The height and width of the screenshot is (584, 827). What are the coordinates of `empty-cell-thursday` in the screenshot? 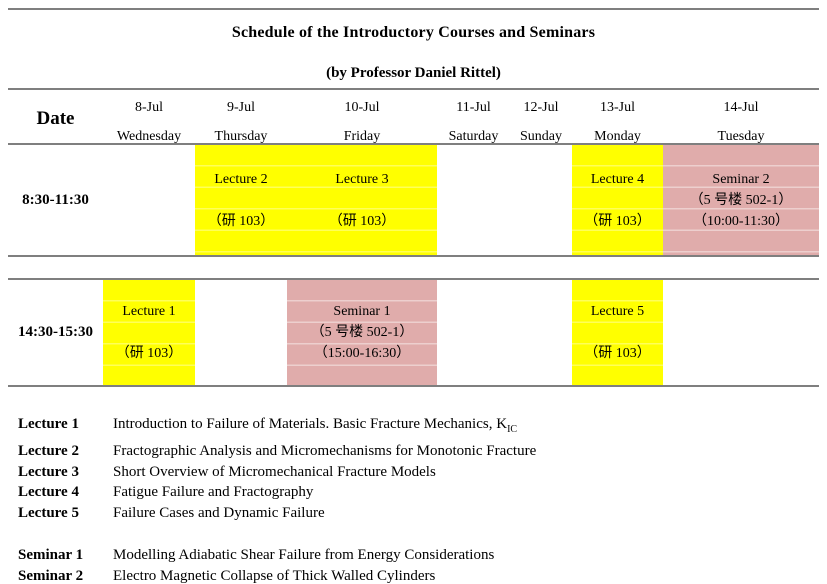 It's located at (241, 332).